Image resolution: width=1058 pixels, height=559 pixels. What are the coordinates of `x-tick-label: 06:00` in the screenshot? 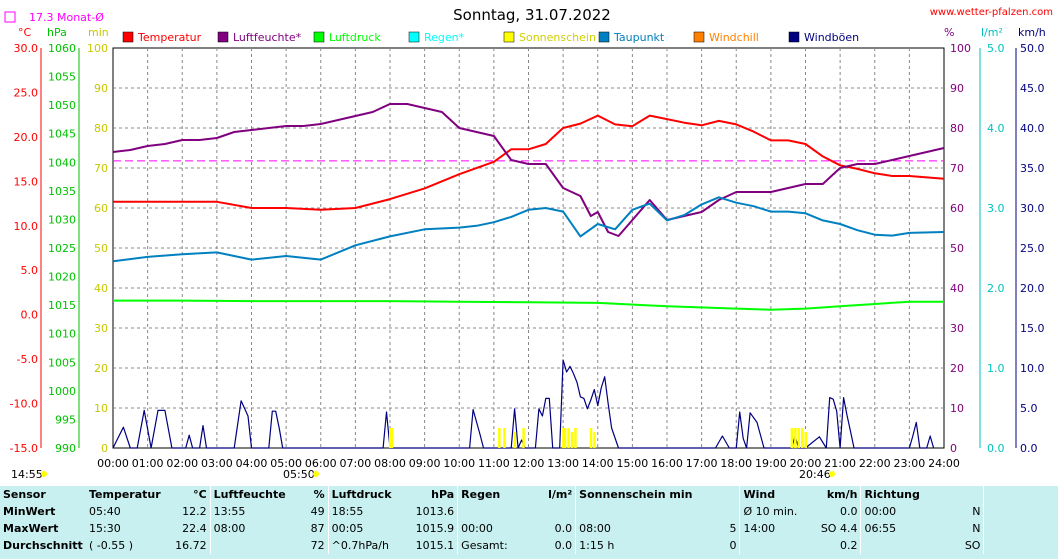 It's located at (321, 463).